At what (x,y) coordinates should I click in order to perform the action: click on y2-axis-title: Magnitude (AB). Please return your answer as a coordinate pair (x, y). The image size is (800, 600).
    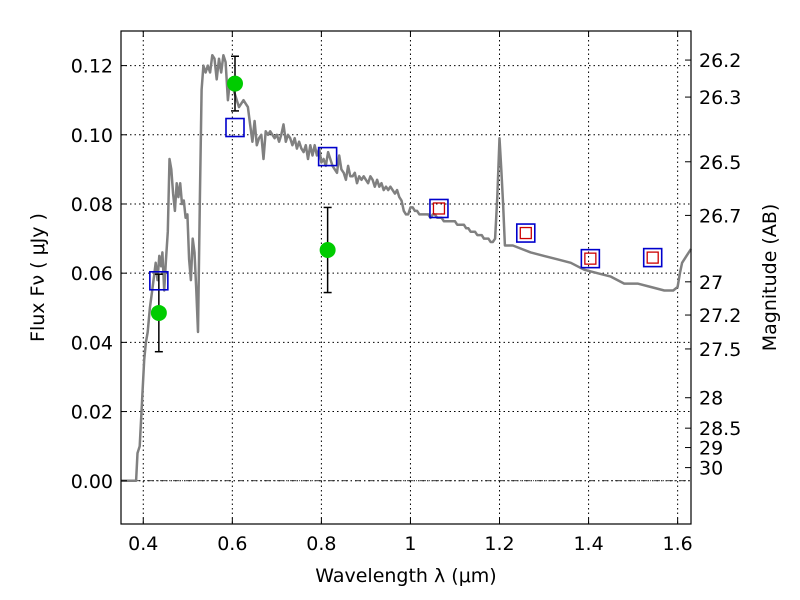
    Looking at the image, I should click on (770, 278).